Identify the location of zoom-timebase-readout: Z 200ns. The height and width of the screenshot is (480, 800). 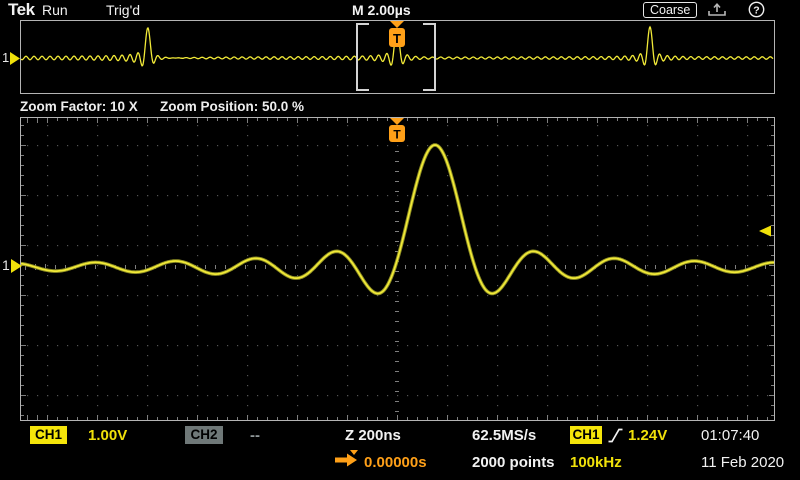
(373, 435).